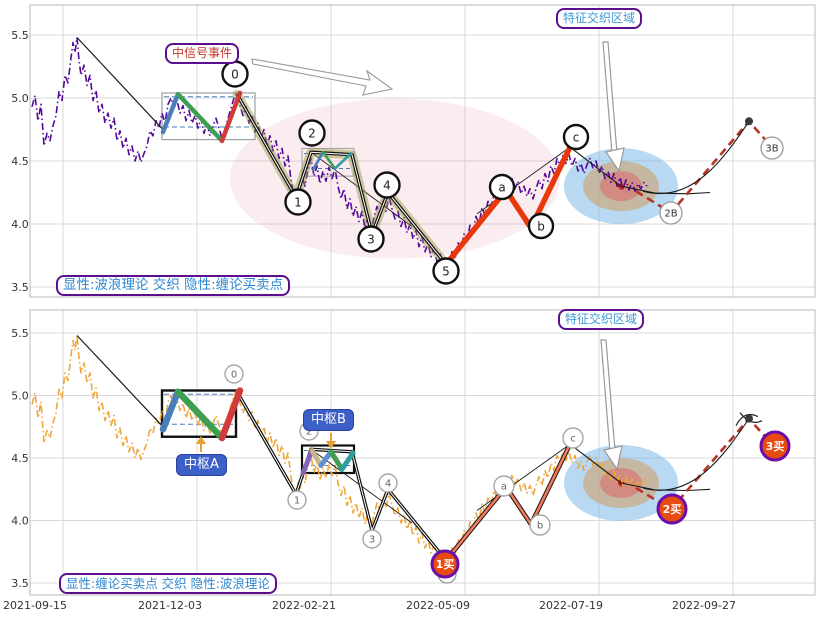 The image size is (816, 617). I want to click on signal-event-badge: 中信号事件, so click(202, 53).